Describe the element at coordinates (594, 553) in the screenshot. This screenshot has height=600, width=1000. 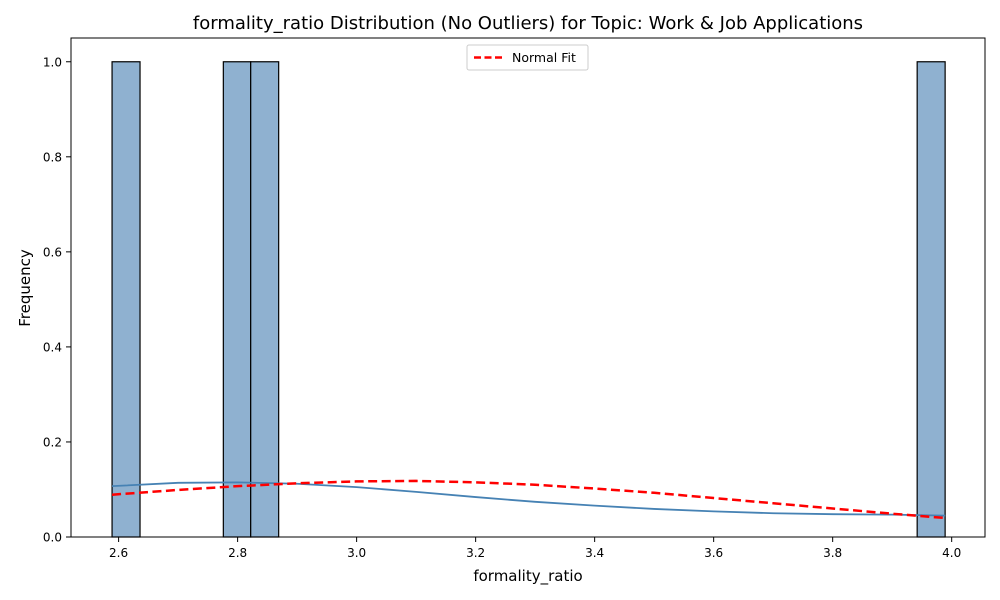
I see `x-tick-label: 3.4` at that location.